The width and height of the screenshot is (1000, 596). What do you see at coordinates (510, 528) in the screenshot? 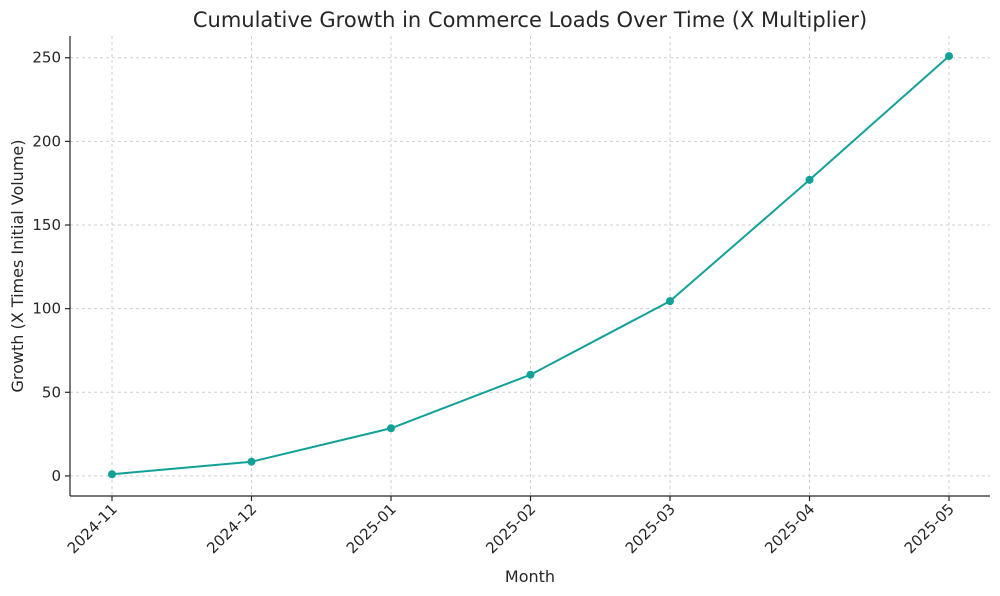
I see `x-tick-label: 2025-02` at bounding box center [510, 528].